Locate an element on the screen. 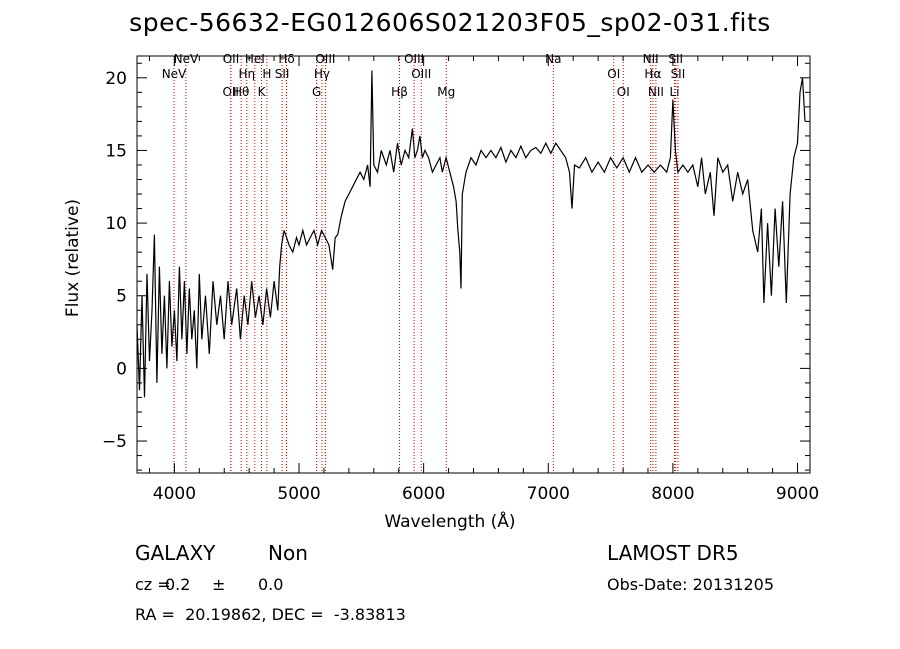 This screenshot has height=649, width=900. x-tick-label: 8000 is located at coordinates (672, 494).